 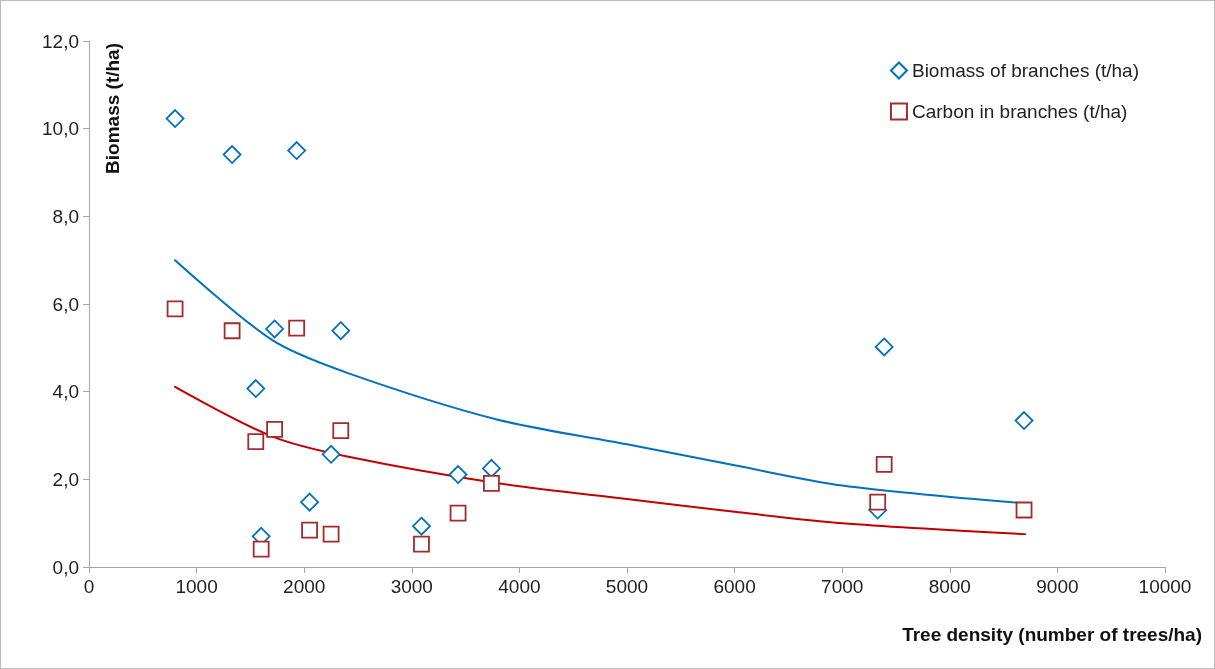 What do you see at coordinates (89, 586) in the screenshot?
I see `x-tick-label: 0` at bounding box center [89, 586].